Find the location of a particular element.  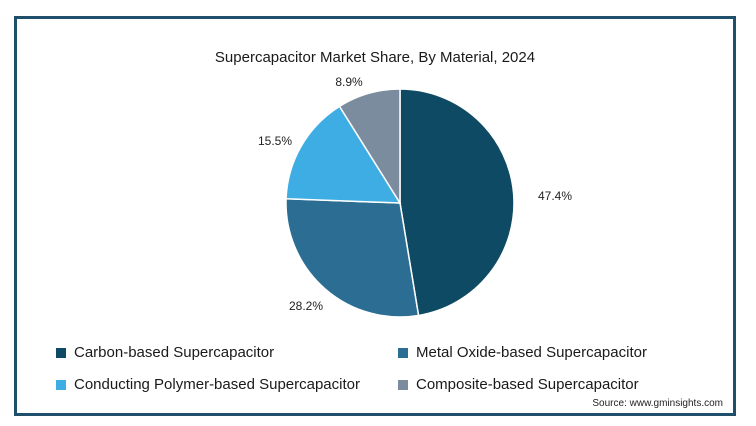

legend-item-metal-oxide: Metal Oxide-based Supercapacitor is located at coordinates (522, 352).